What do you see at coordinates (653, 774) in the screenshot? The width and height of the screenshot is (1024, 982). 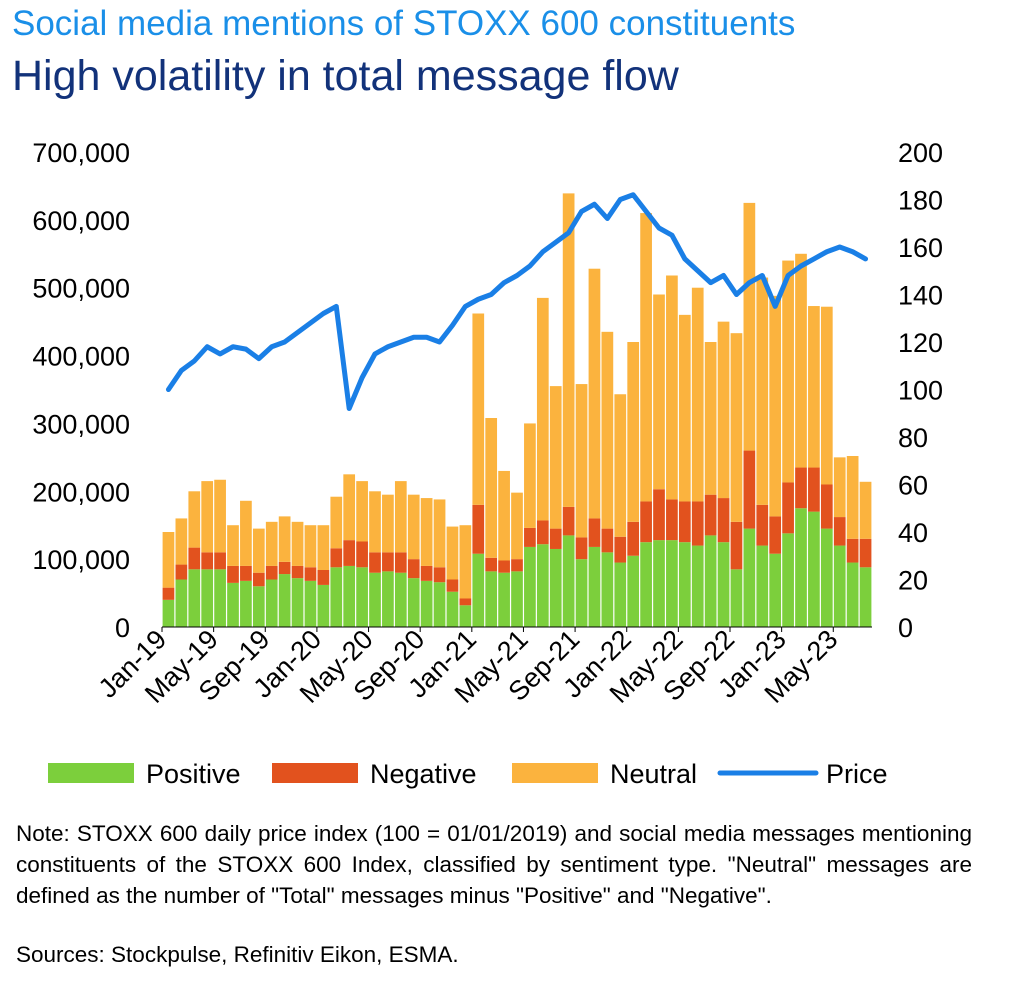 I see `legend-label-neutral: Neutral` at bounding box center [653, 774].